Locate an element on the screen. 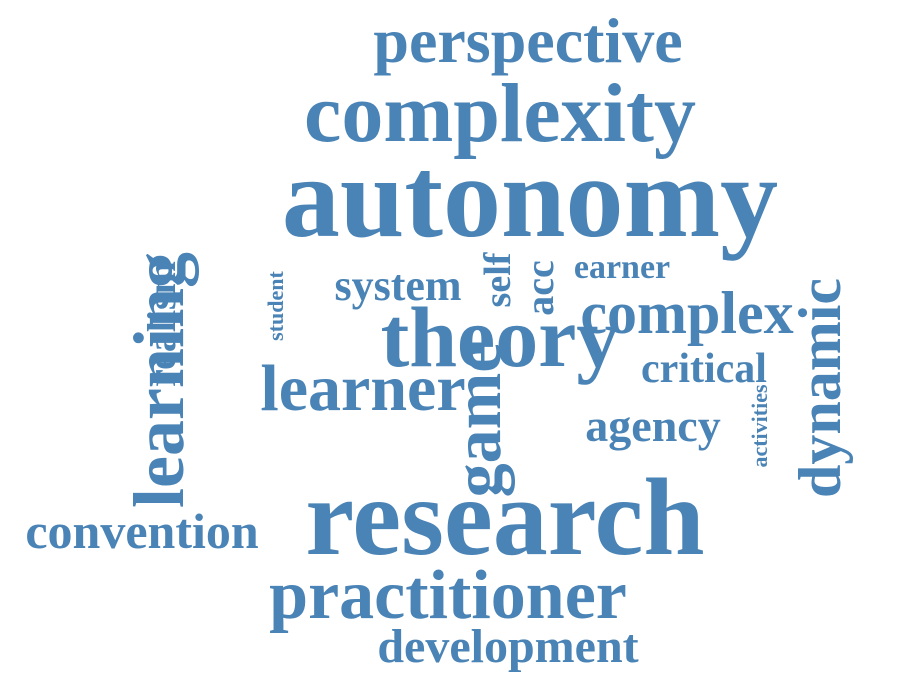 Image resolution: width=900 pixels, height=674 pixels. word-agency: agency is located at coordinates (652, 425).